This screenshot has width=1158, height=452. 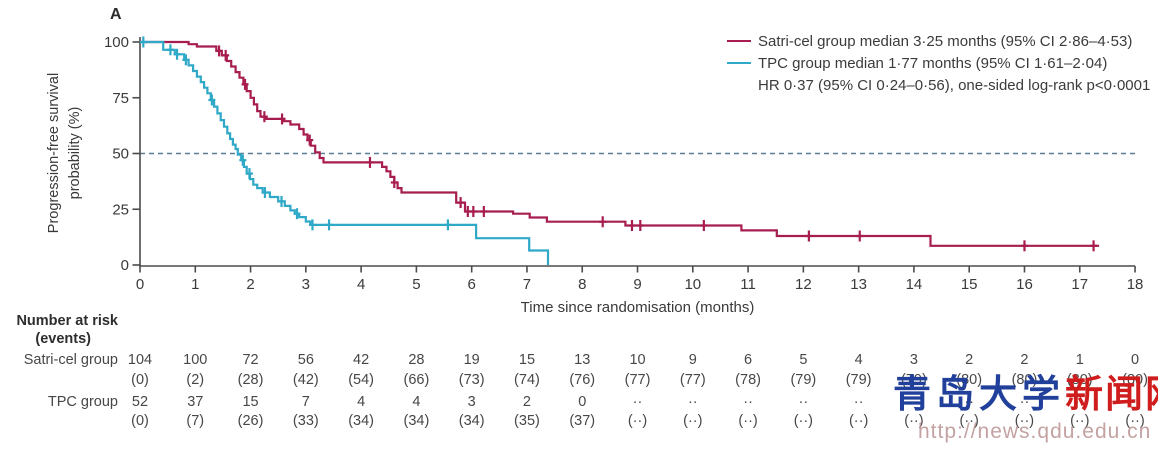 What do you see at coordinates (527, 284) in the screenshot?
I see `x-tick-label: 7` at bounding box center [527, 284].